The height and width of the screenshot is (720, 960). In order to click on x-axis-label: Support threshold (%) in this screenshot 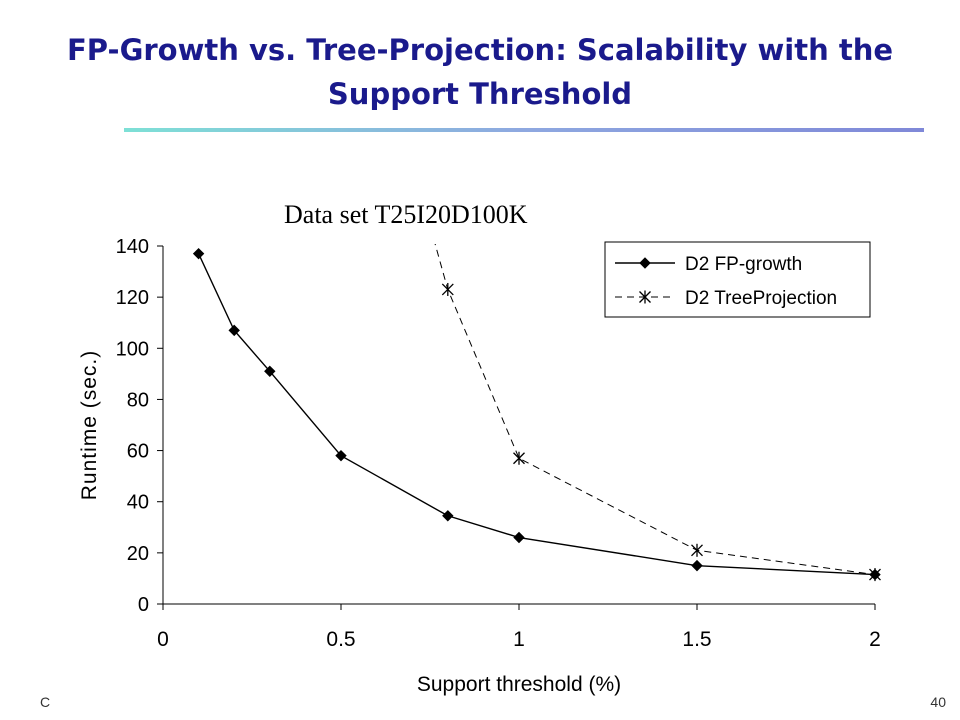, I will do `click(519, 684)`.